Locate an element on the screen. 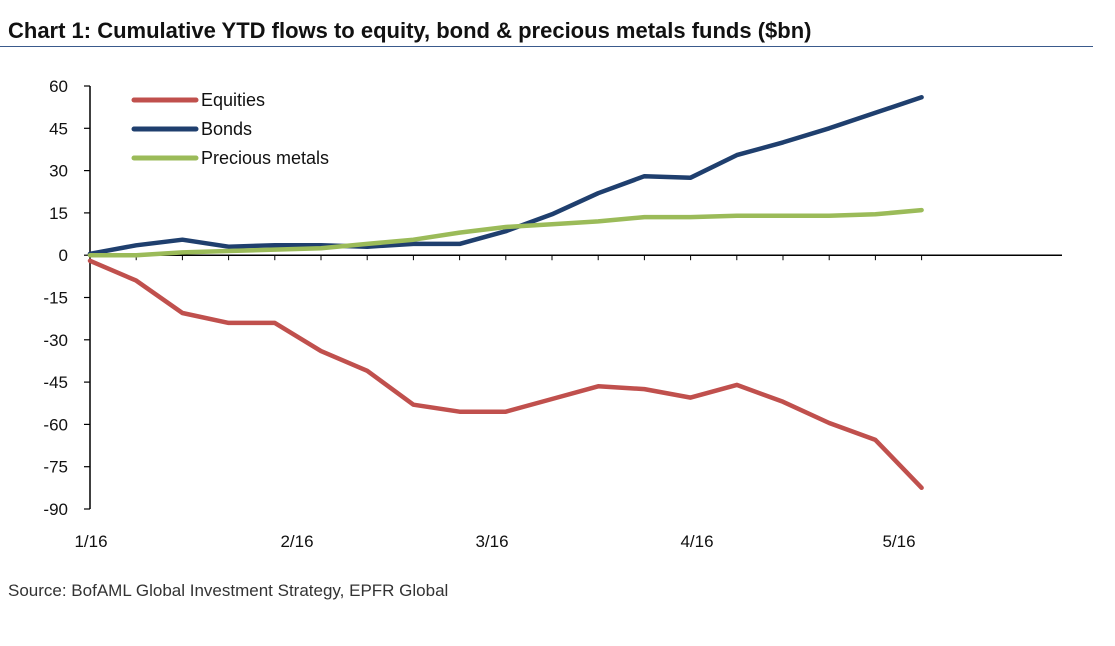 The width and height of the screenshot is (1115, 646). y-tick-label: -15 is located at coordinates (55, 298).